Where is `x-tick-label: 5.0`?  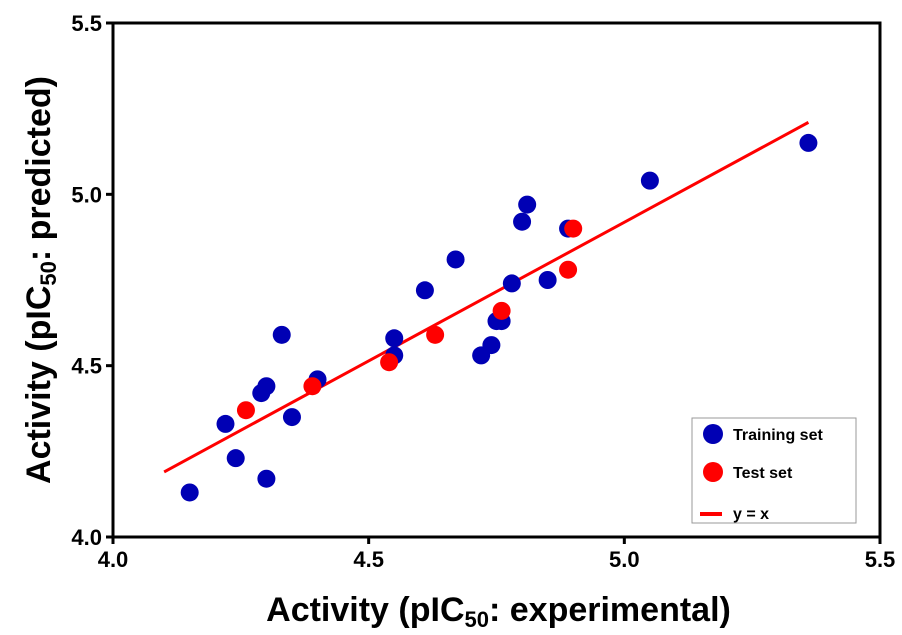 x-tick-label: 5.0 is located at coordinates (624, 559).